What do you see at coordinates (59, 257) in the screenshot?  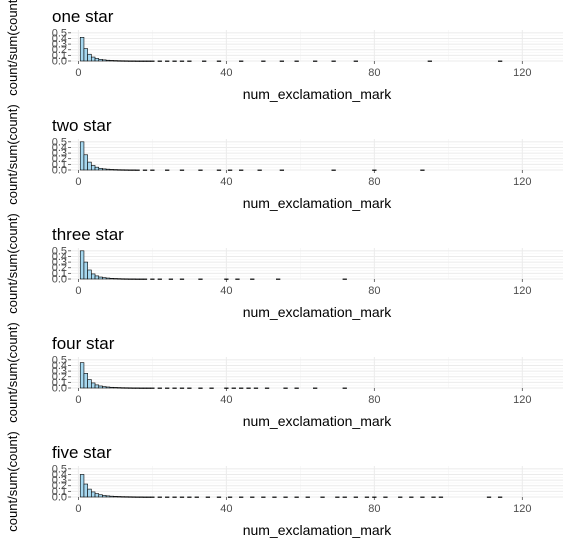 I see `y-tick-label: 0.4` at bounding box center [59, 257].